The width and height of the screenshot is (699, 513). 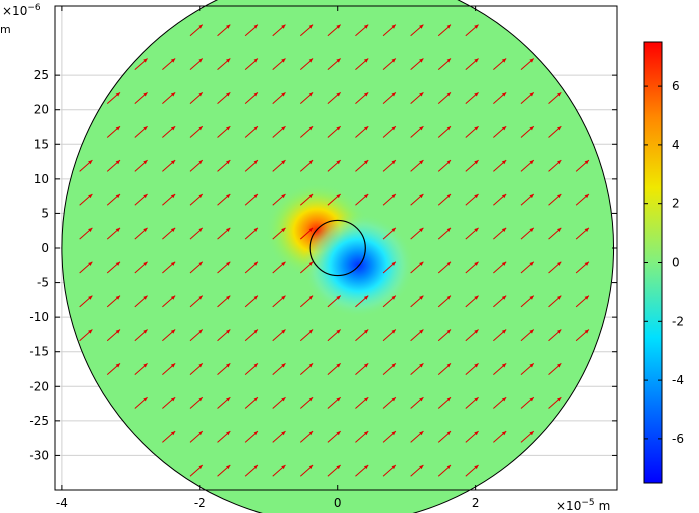 What do you see at coordinates (678, 321) in the screenshot?
I see `colorbar-tick-label: -2` at bounding box center [678, 321].